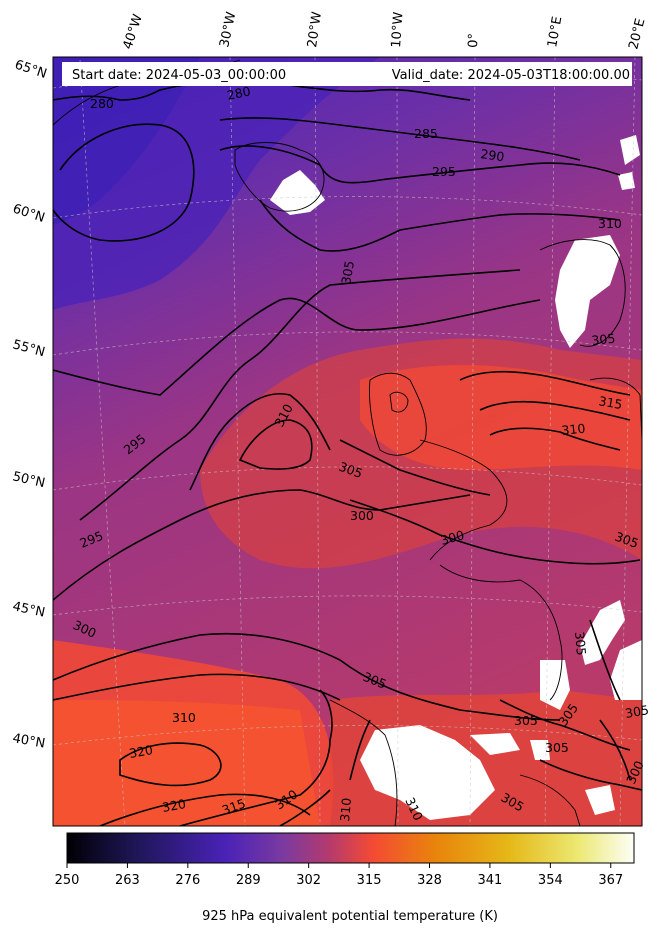 The width and height of the screenshot is (659, 936). What do you see at coordinates (347, 74) in the screenshot?
I see `header-box` at bounding box center [347, 74].